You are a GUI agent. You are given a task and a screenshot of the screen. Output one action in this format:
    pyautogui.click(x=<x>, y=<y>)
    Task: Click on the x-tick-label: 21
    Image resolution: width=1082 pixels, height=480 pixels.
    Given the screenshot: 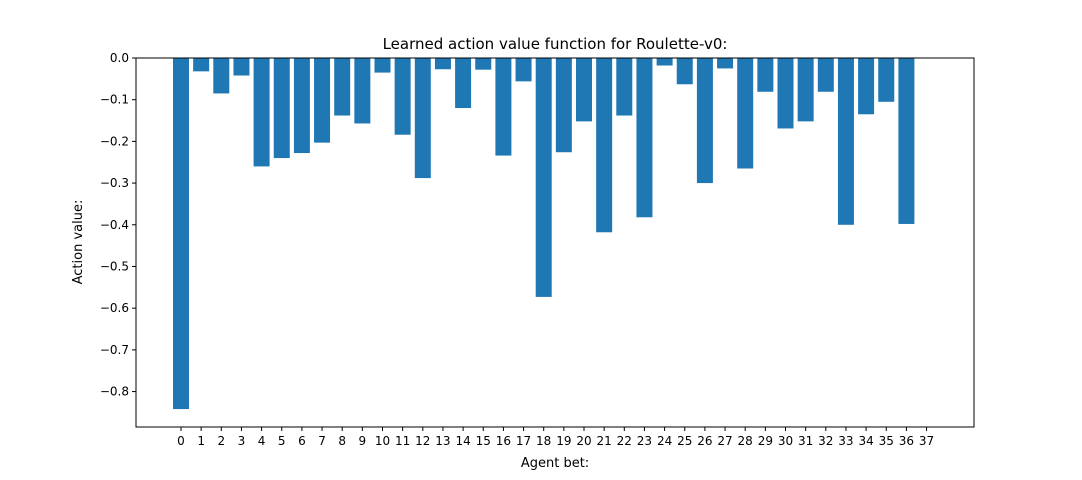 What is the action you would take?
    pyautogui.click(x=604, y=441)
    